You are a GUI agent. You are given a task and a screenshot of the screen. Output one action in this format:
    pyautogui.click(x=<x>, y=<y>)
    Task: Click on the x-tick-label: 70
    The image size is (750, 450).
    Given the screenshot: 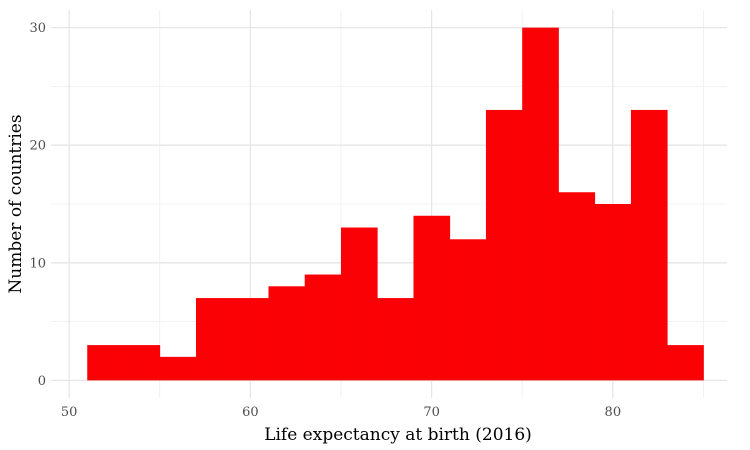 What is the action you would take?
    pyautogui.click(x=431, y=412)
    